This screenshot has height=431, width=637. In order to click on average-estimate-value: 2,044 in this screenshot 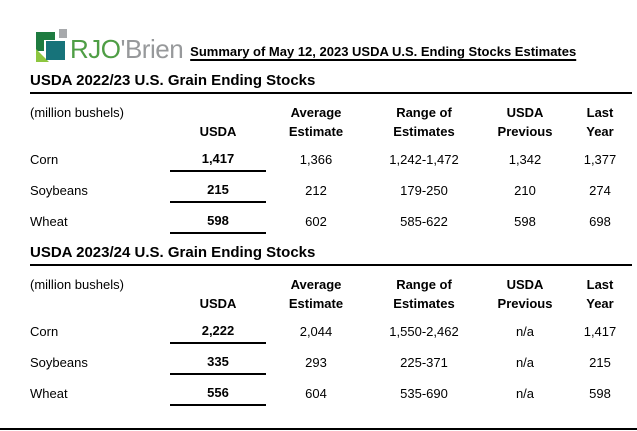, I will do `click(316, 331)`.